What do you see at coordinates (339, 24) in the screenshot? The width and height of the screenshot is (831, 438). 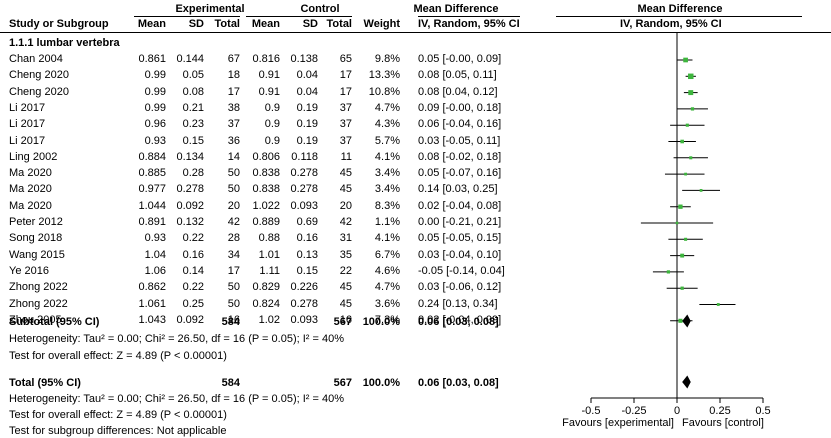 I see `ctl-total-header: Total` at bounding box center [339, 24].